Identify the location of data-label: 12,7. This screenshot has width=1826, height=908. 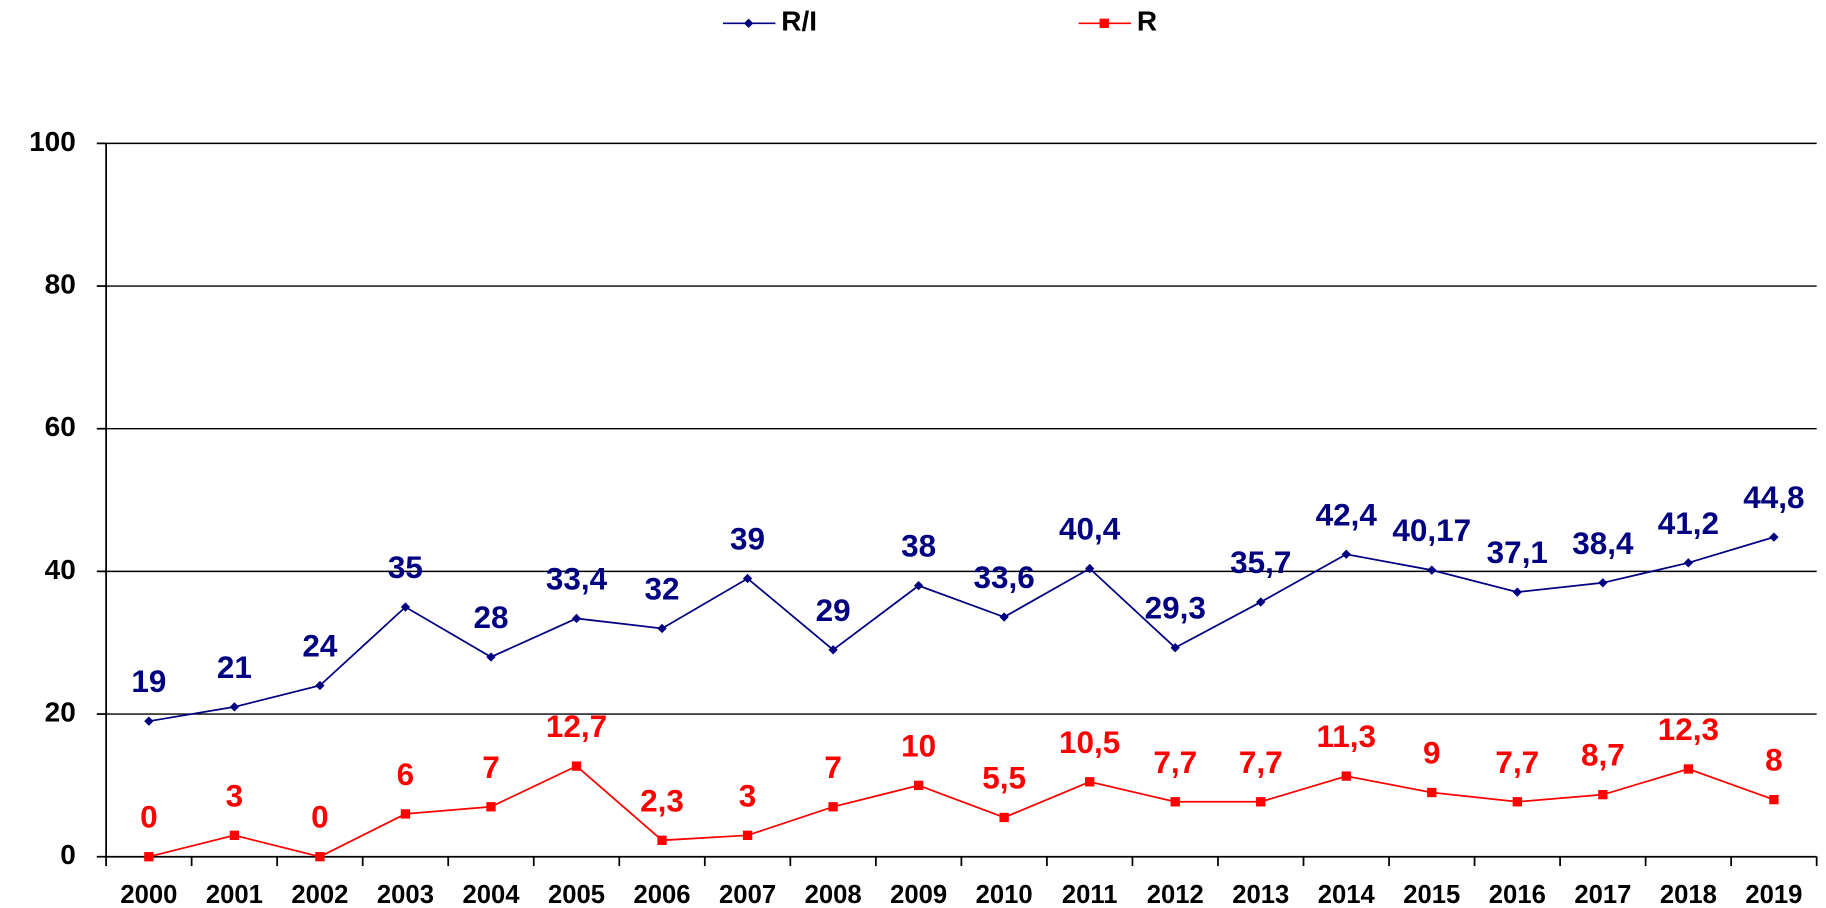
(576, 726).